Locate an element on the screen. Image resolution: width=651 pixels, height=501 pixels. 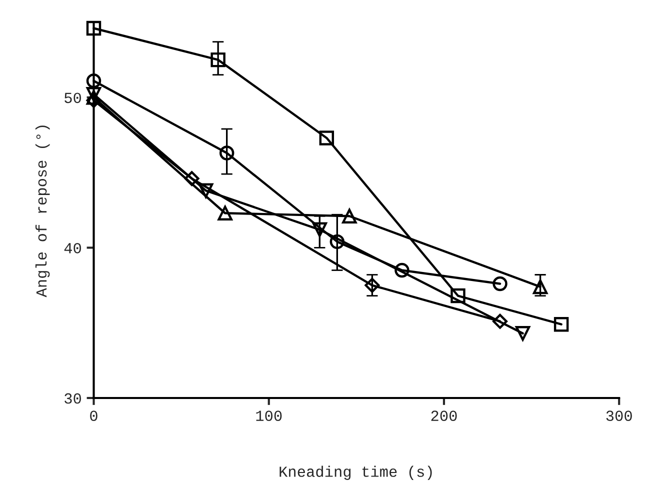
y-axis-title: Angle of repose (°) is located at coordinates (42, 212).